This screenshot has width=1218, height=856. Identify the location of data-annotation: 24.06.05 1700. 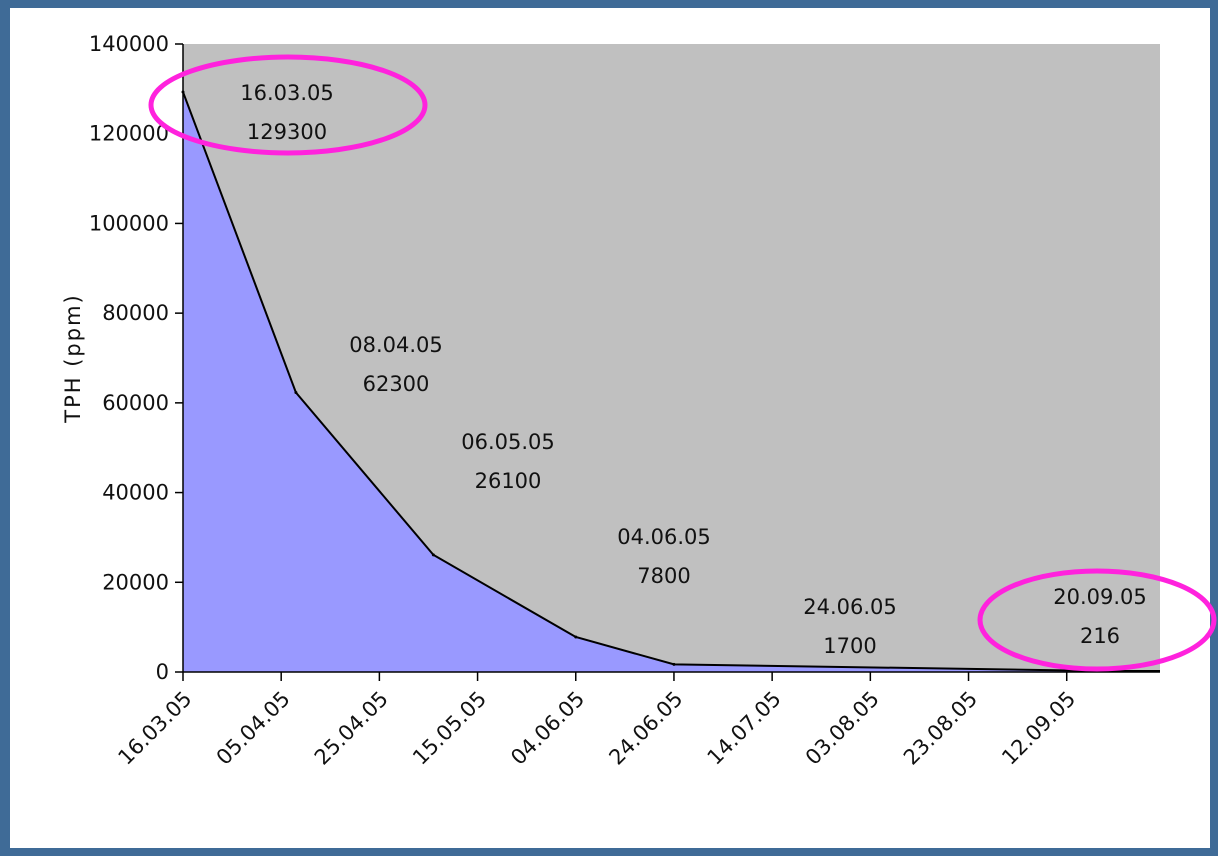
(850, 626).